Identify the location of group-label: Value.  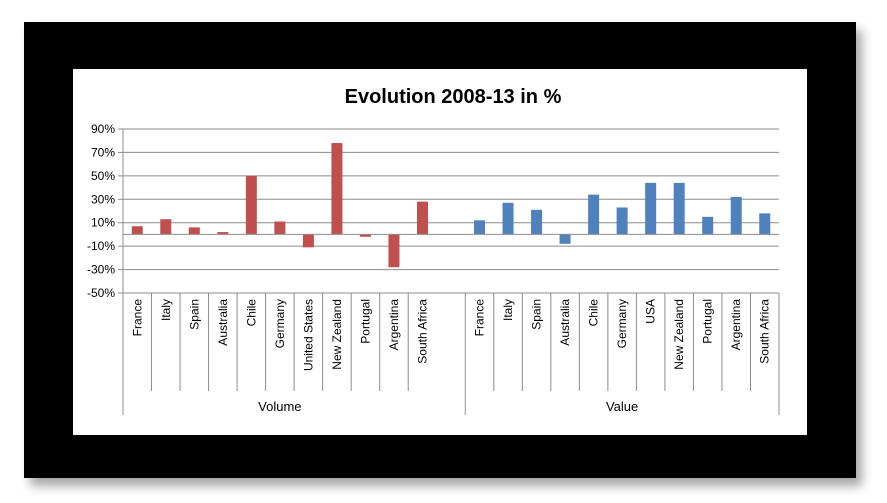
(622, 406).